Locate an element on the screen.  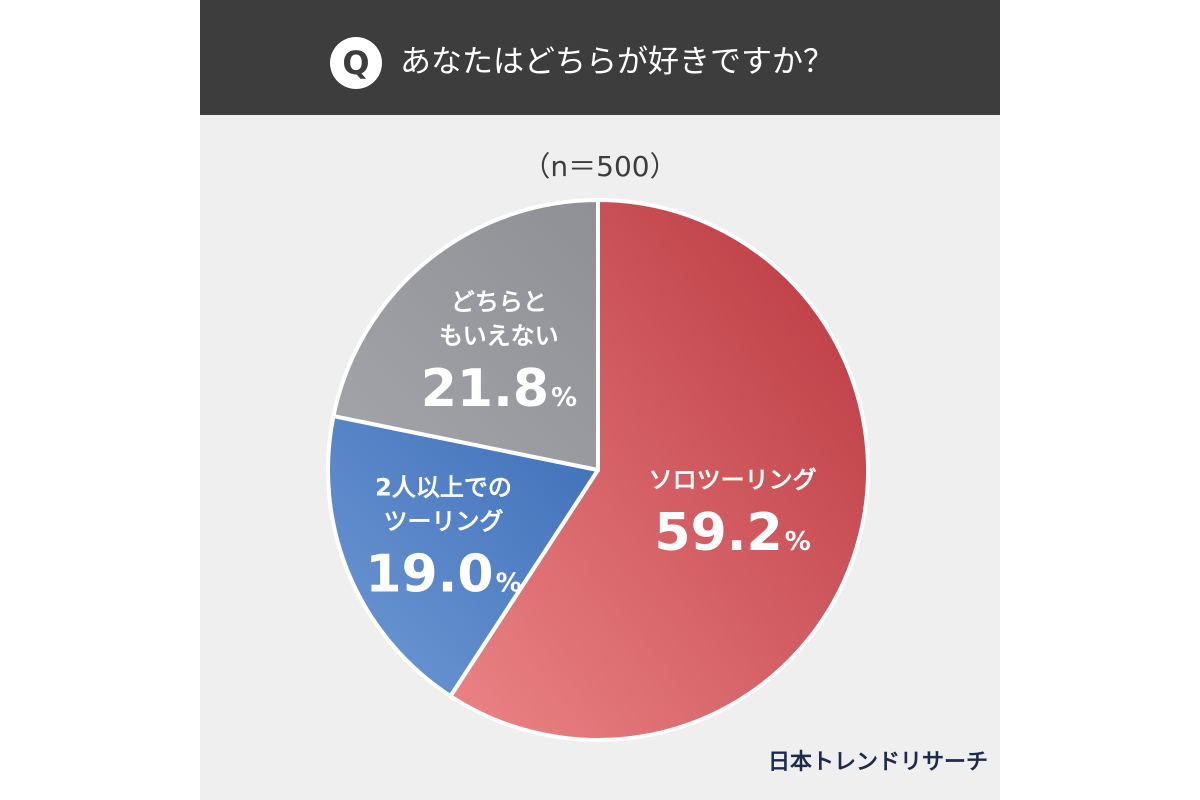
question-header: Q あなたはどちらが好きですか？ is located at coordinates (600, 57).